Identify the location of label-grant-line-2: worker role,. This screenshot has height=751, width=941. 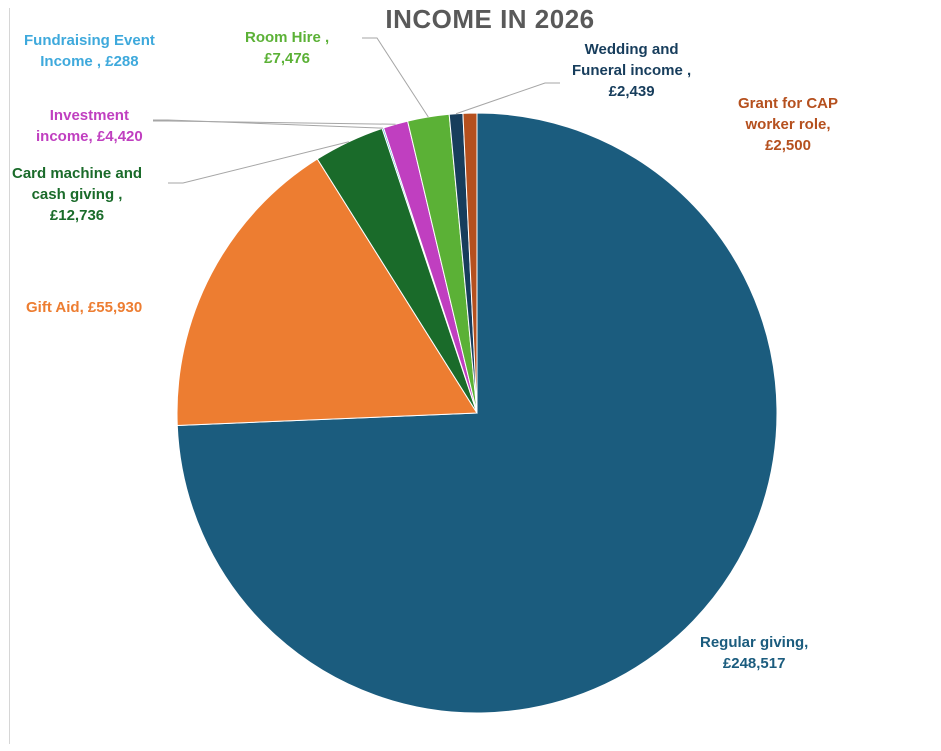
(788, 124).